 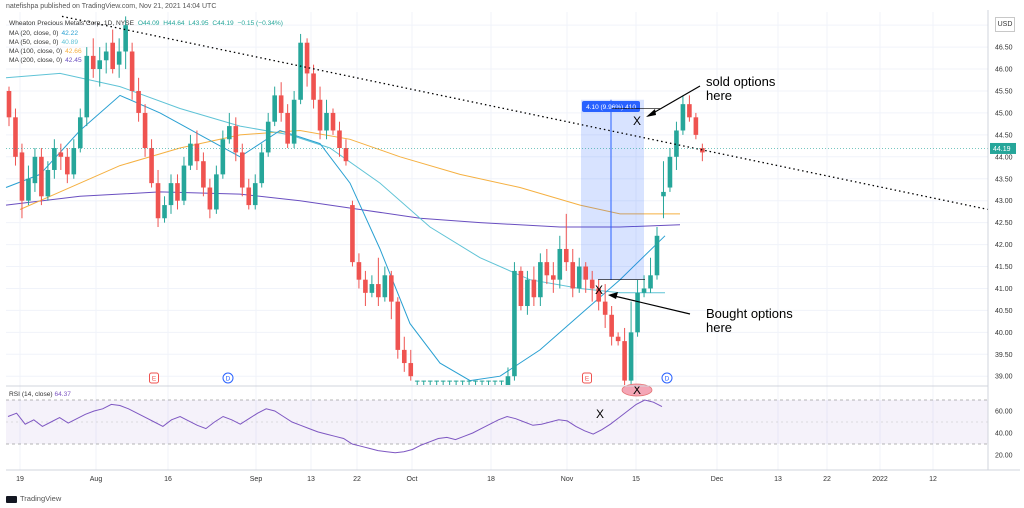 What do you see at coordinates (256, 479) in the screenshot?
I see `time-tick-label: Sep` at bounding box center [256, 479].